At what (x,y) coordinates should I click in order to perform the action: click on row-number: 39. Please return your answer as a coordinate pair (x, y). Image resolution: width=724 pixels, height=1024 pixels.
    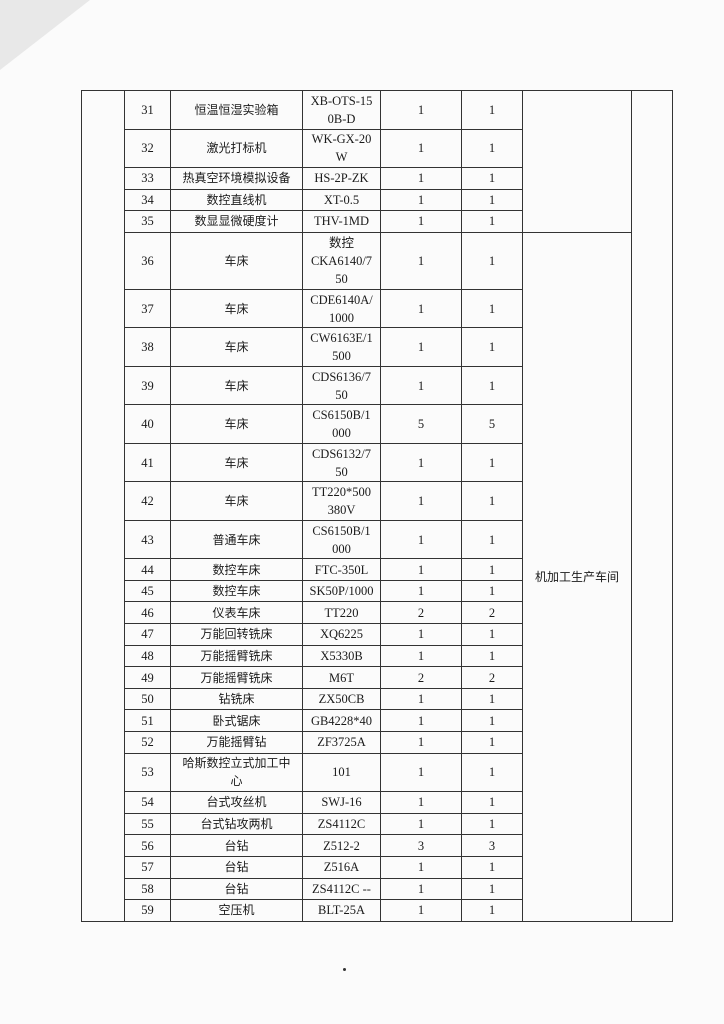
    Looking at the image, I should click on (147, 385).